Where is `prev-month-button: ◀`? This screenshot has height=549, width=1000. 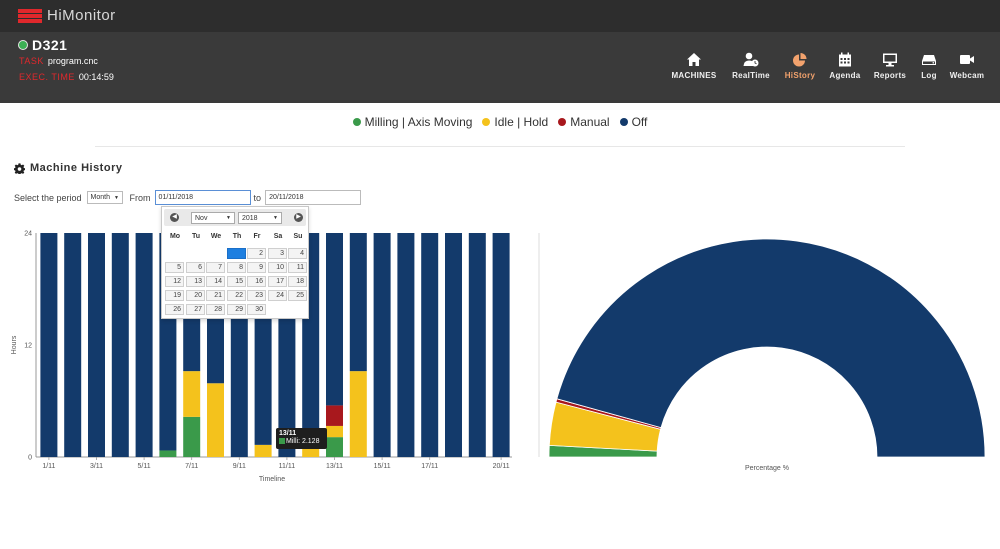
prev-month-button: ◀ is located at coordinates (174, 217).